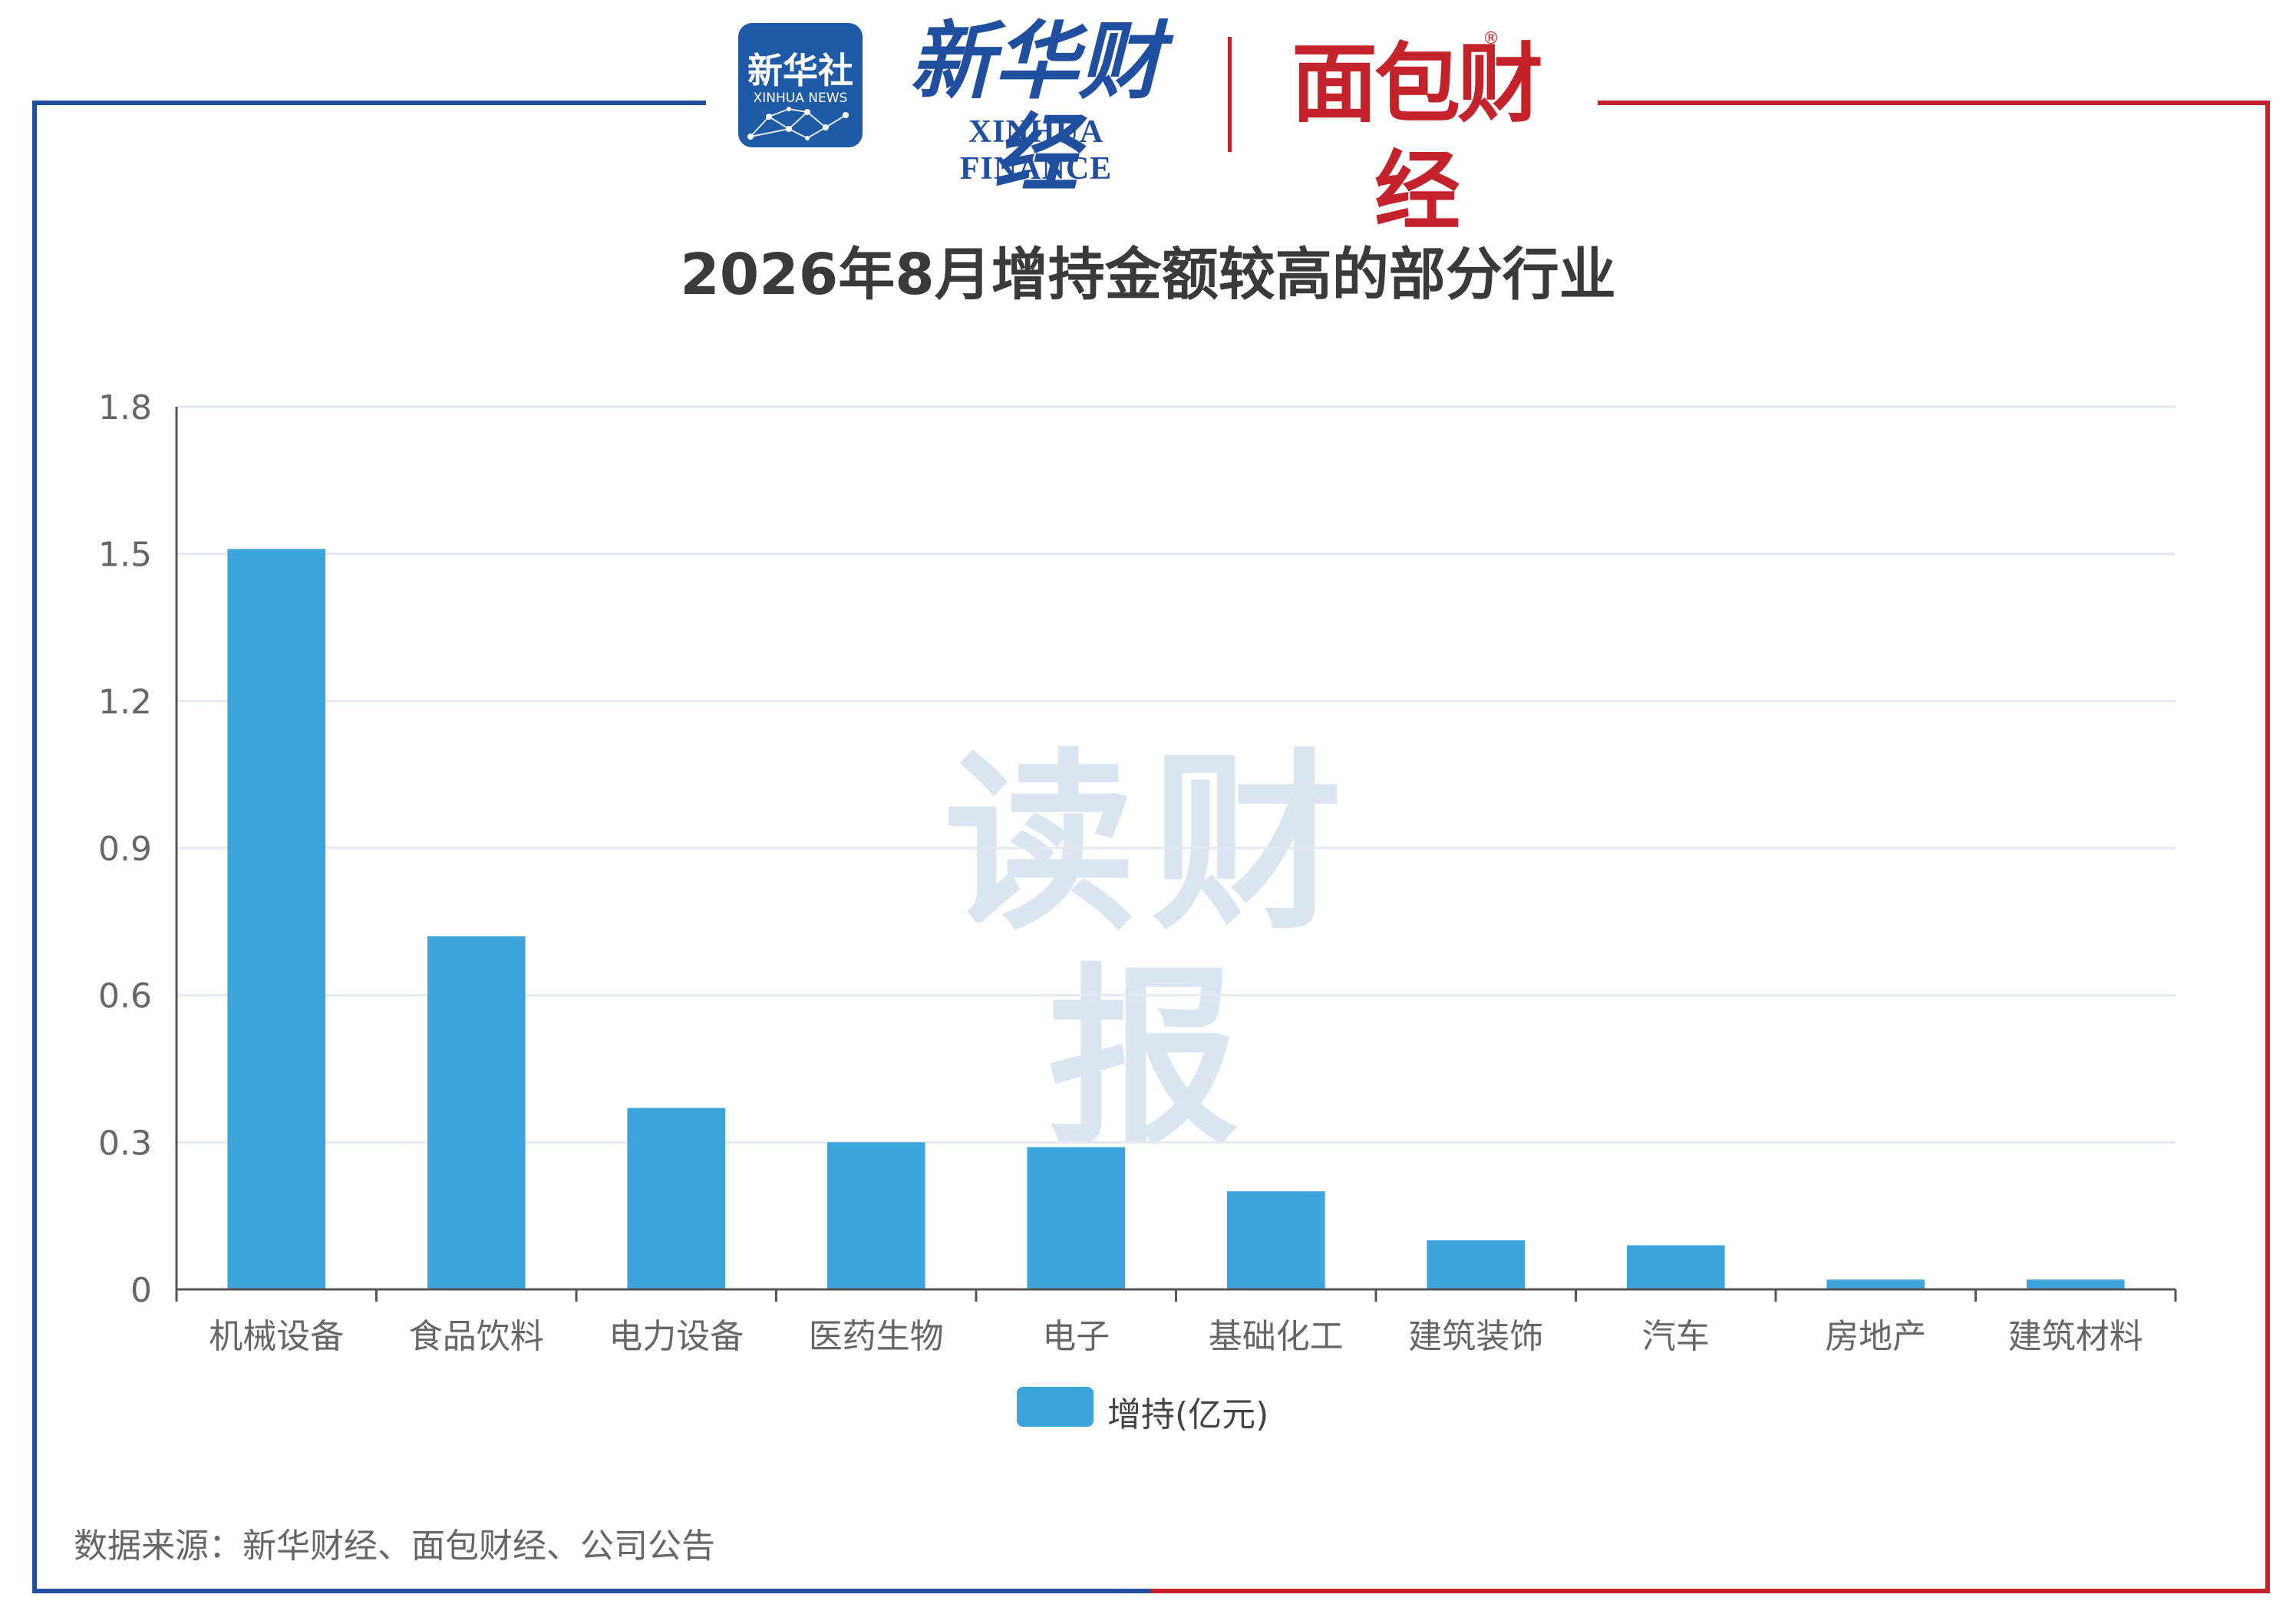 Image resolution: width=2296 pixels, height=1624 pixels. Describe the element at coordinates (1055, 1407) in the screenshot. I see `legend-swatch` at that location.